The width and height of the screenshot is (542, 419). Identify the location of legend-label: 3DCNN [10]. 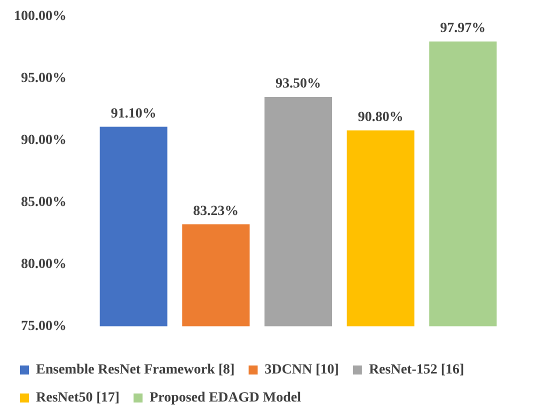
(301, 370).